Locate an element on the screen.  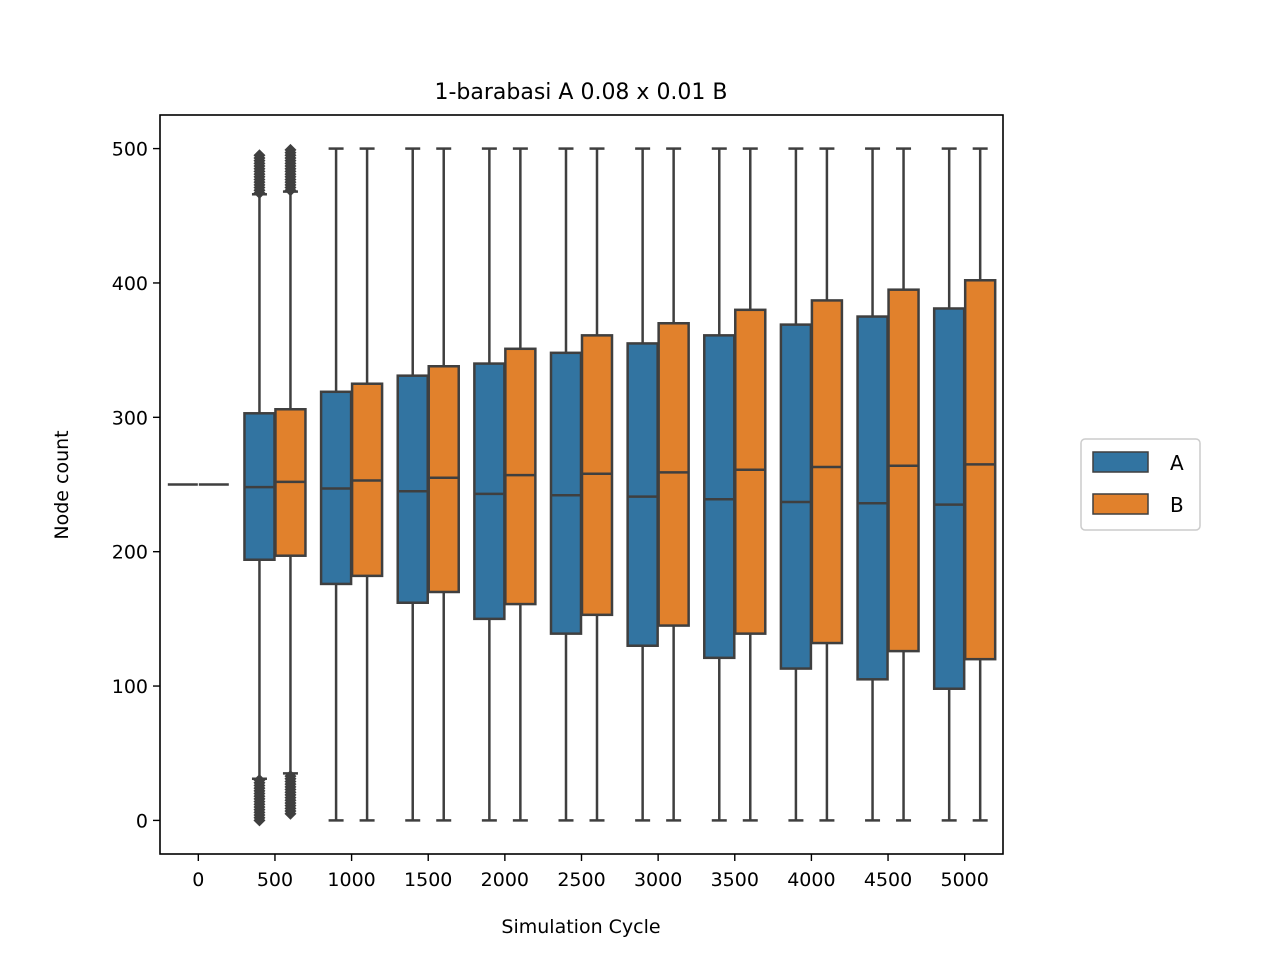
x-tick-label: 1500 is located at coordinates (428, 880).